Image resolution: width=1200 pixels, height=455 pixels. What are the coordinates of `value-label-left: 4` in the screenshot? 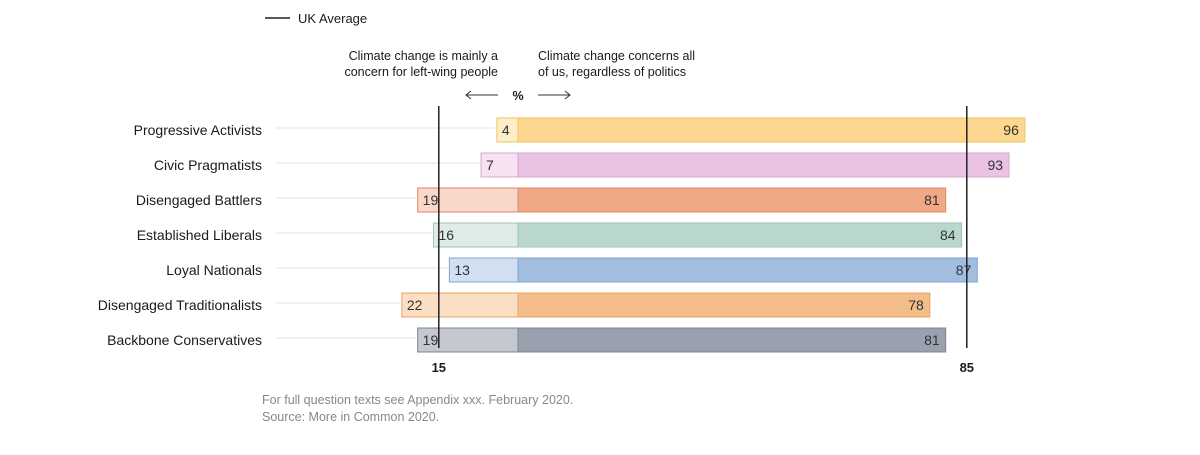 It's located at (506, 130).